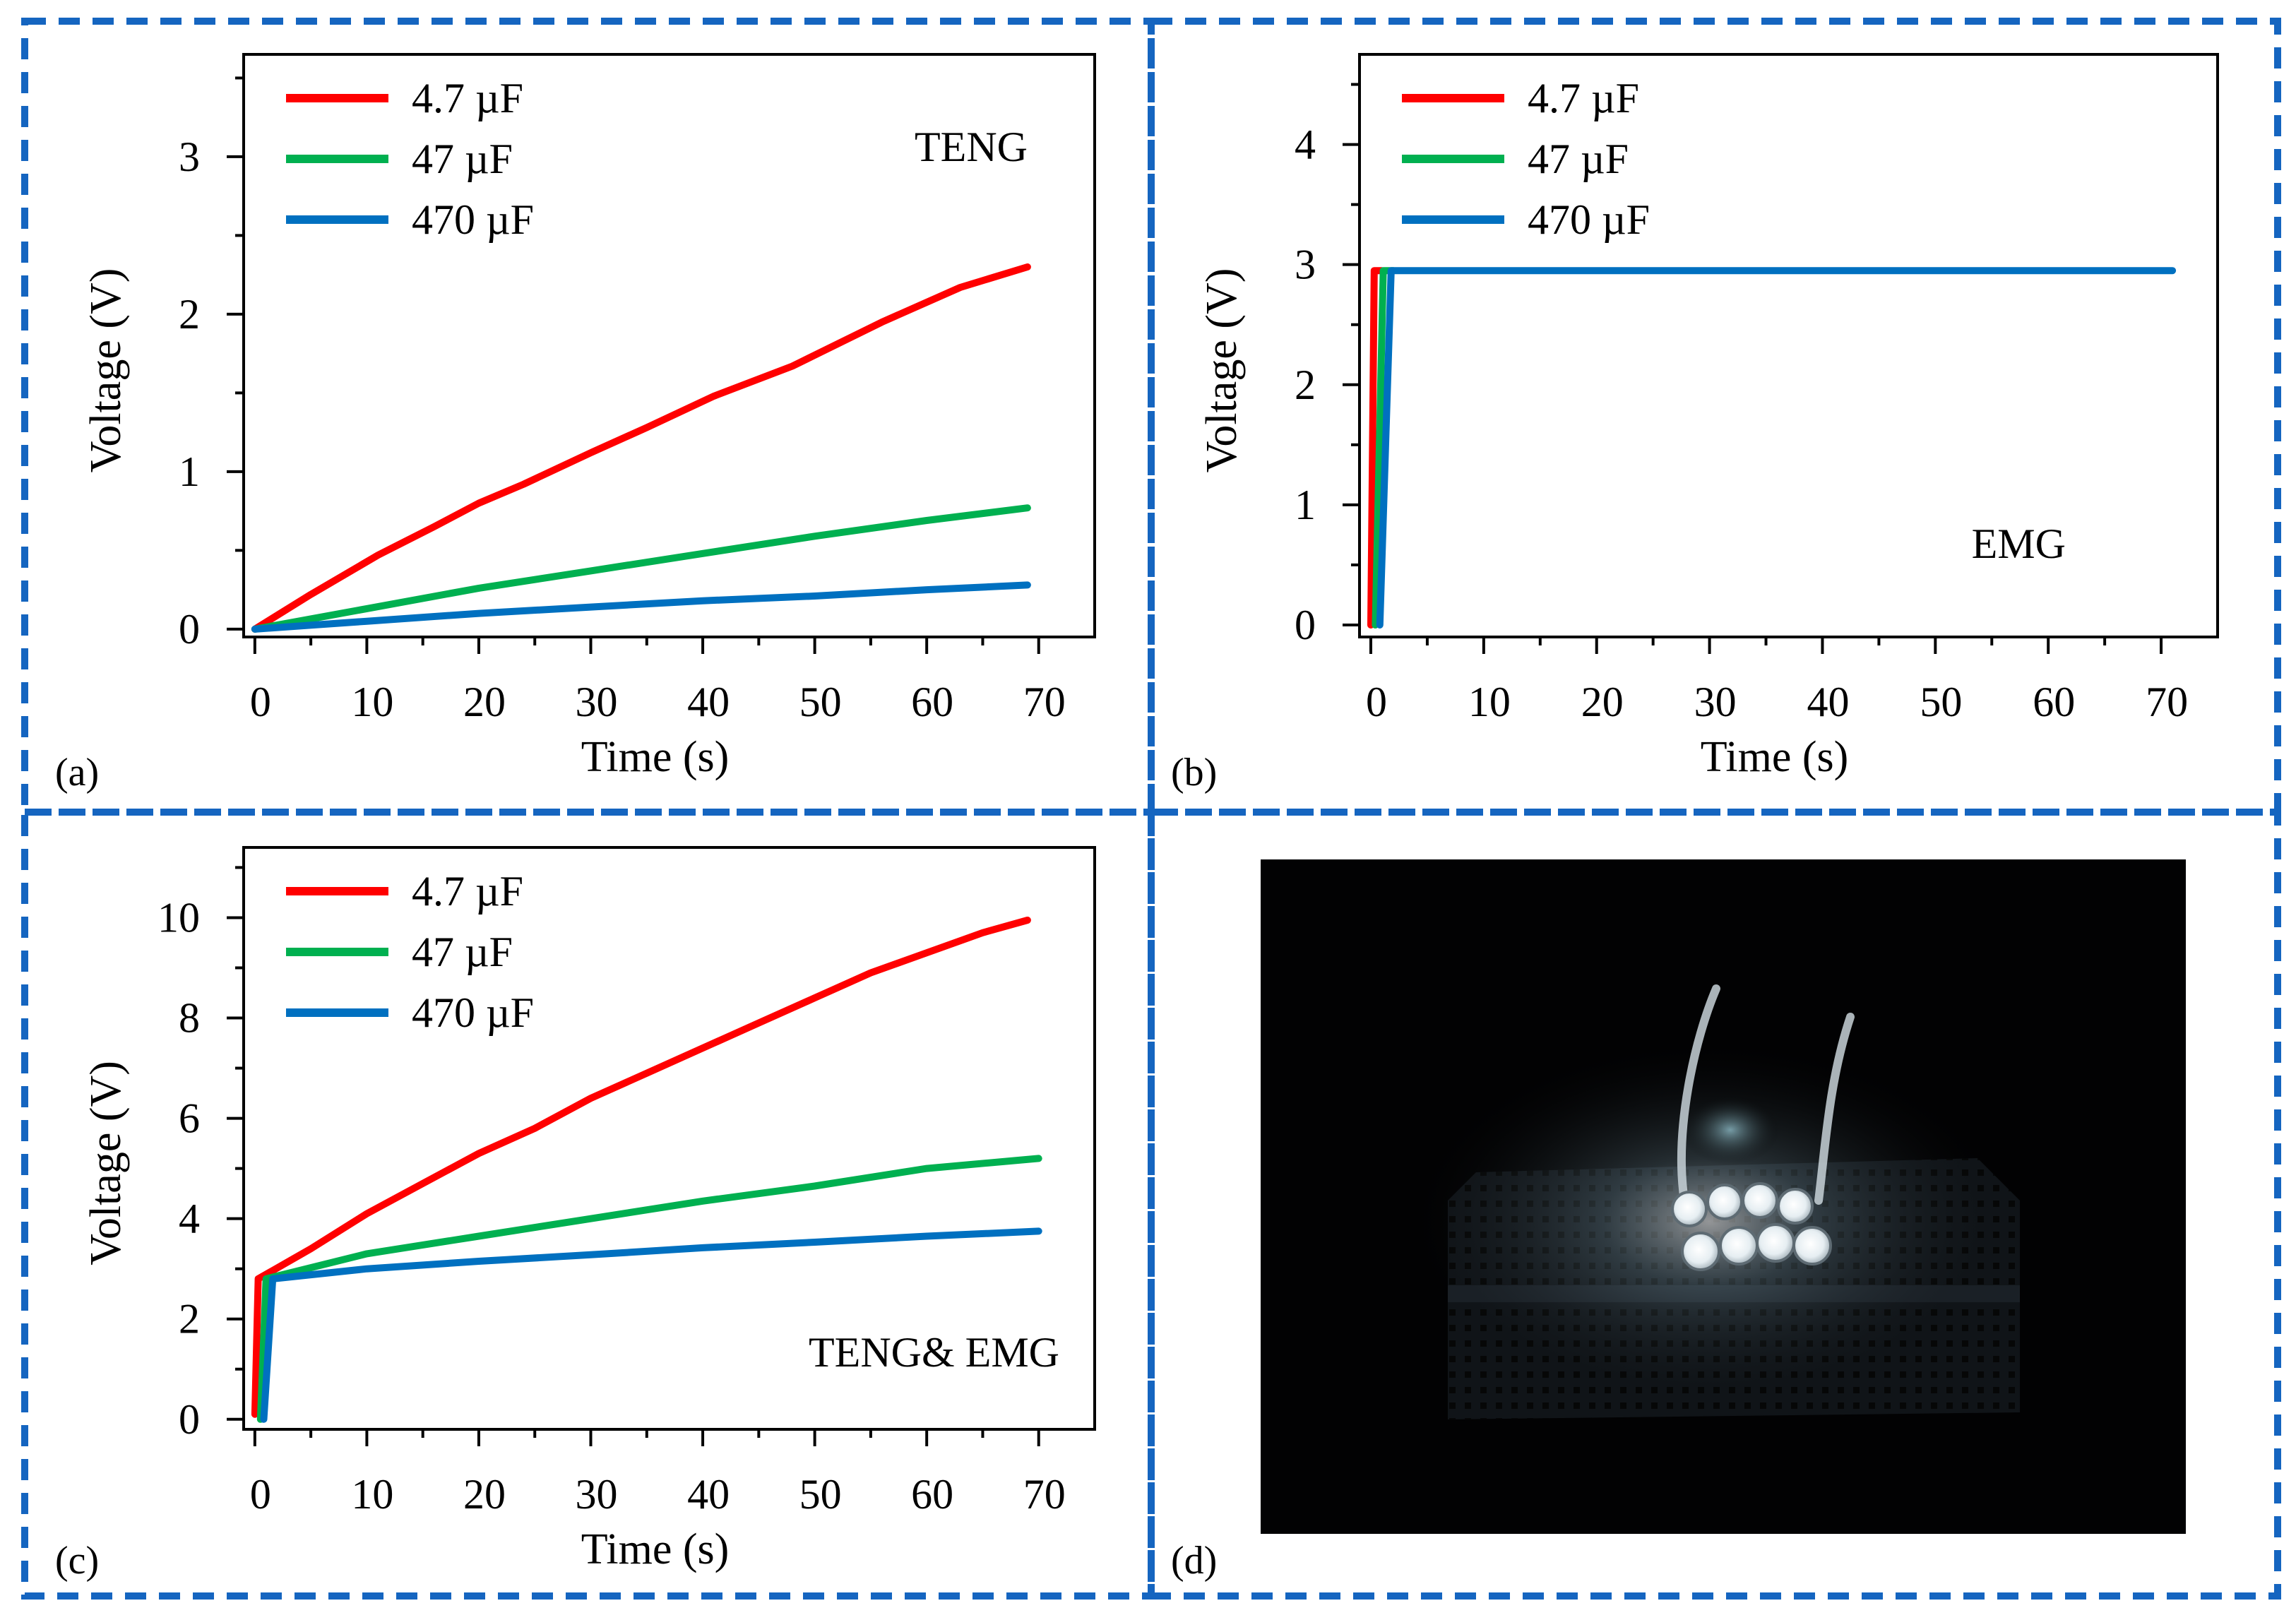 The image size is (2296, 1620). I want to click on light-glow, so click(1709, 1221).